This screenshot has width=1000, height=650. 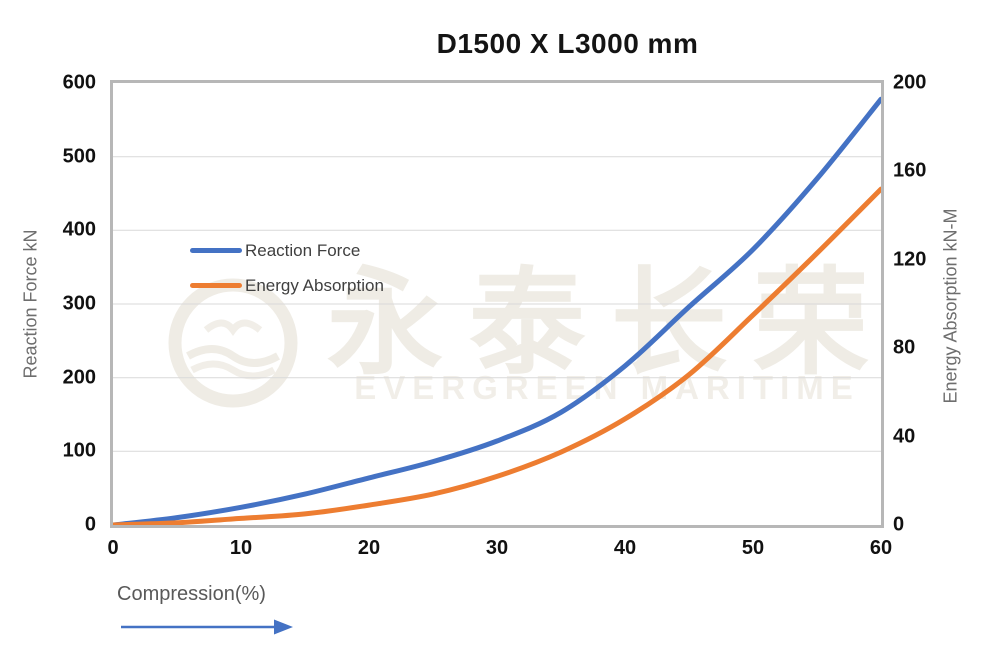 I want to click on x-axis-arrow-icon, so click(x=207, y=627).